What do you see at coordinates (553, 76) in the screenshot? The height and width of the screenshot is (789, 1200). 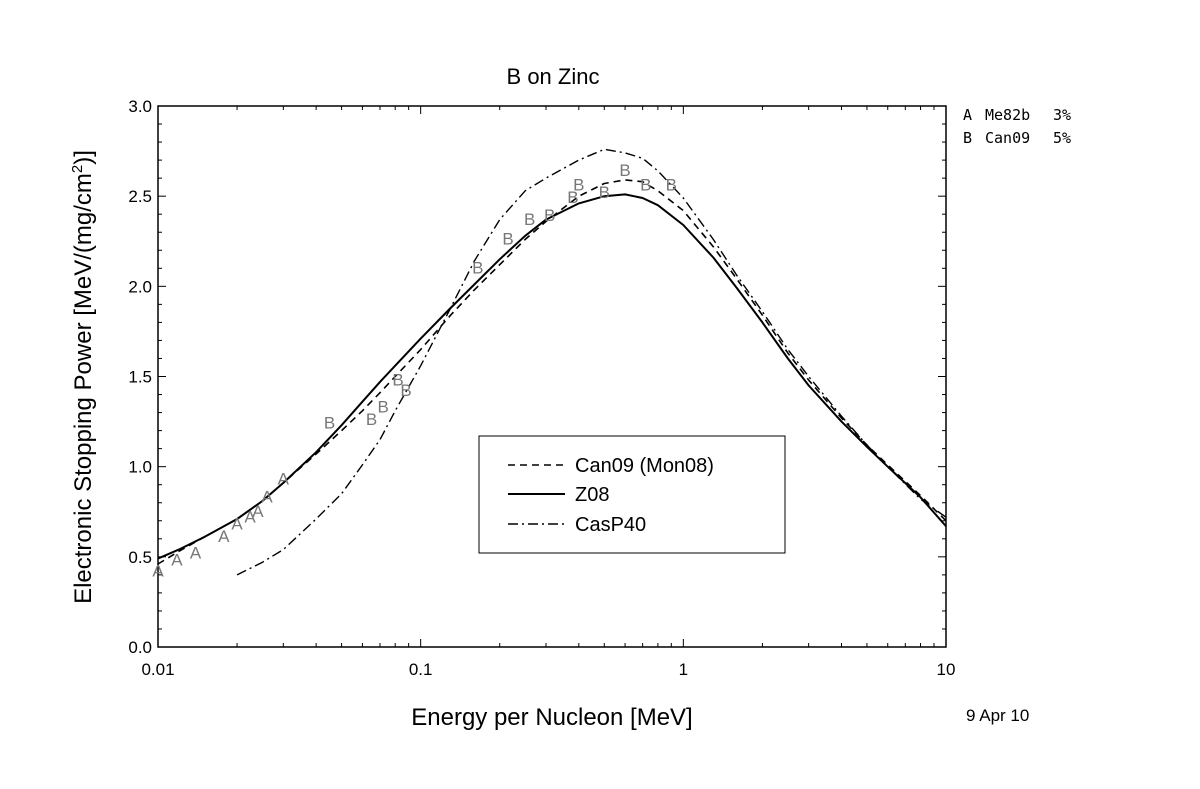 I see `chart-title: B on Zinc` at bounding box center [553, 76].